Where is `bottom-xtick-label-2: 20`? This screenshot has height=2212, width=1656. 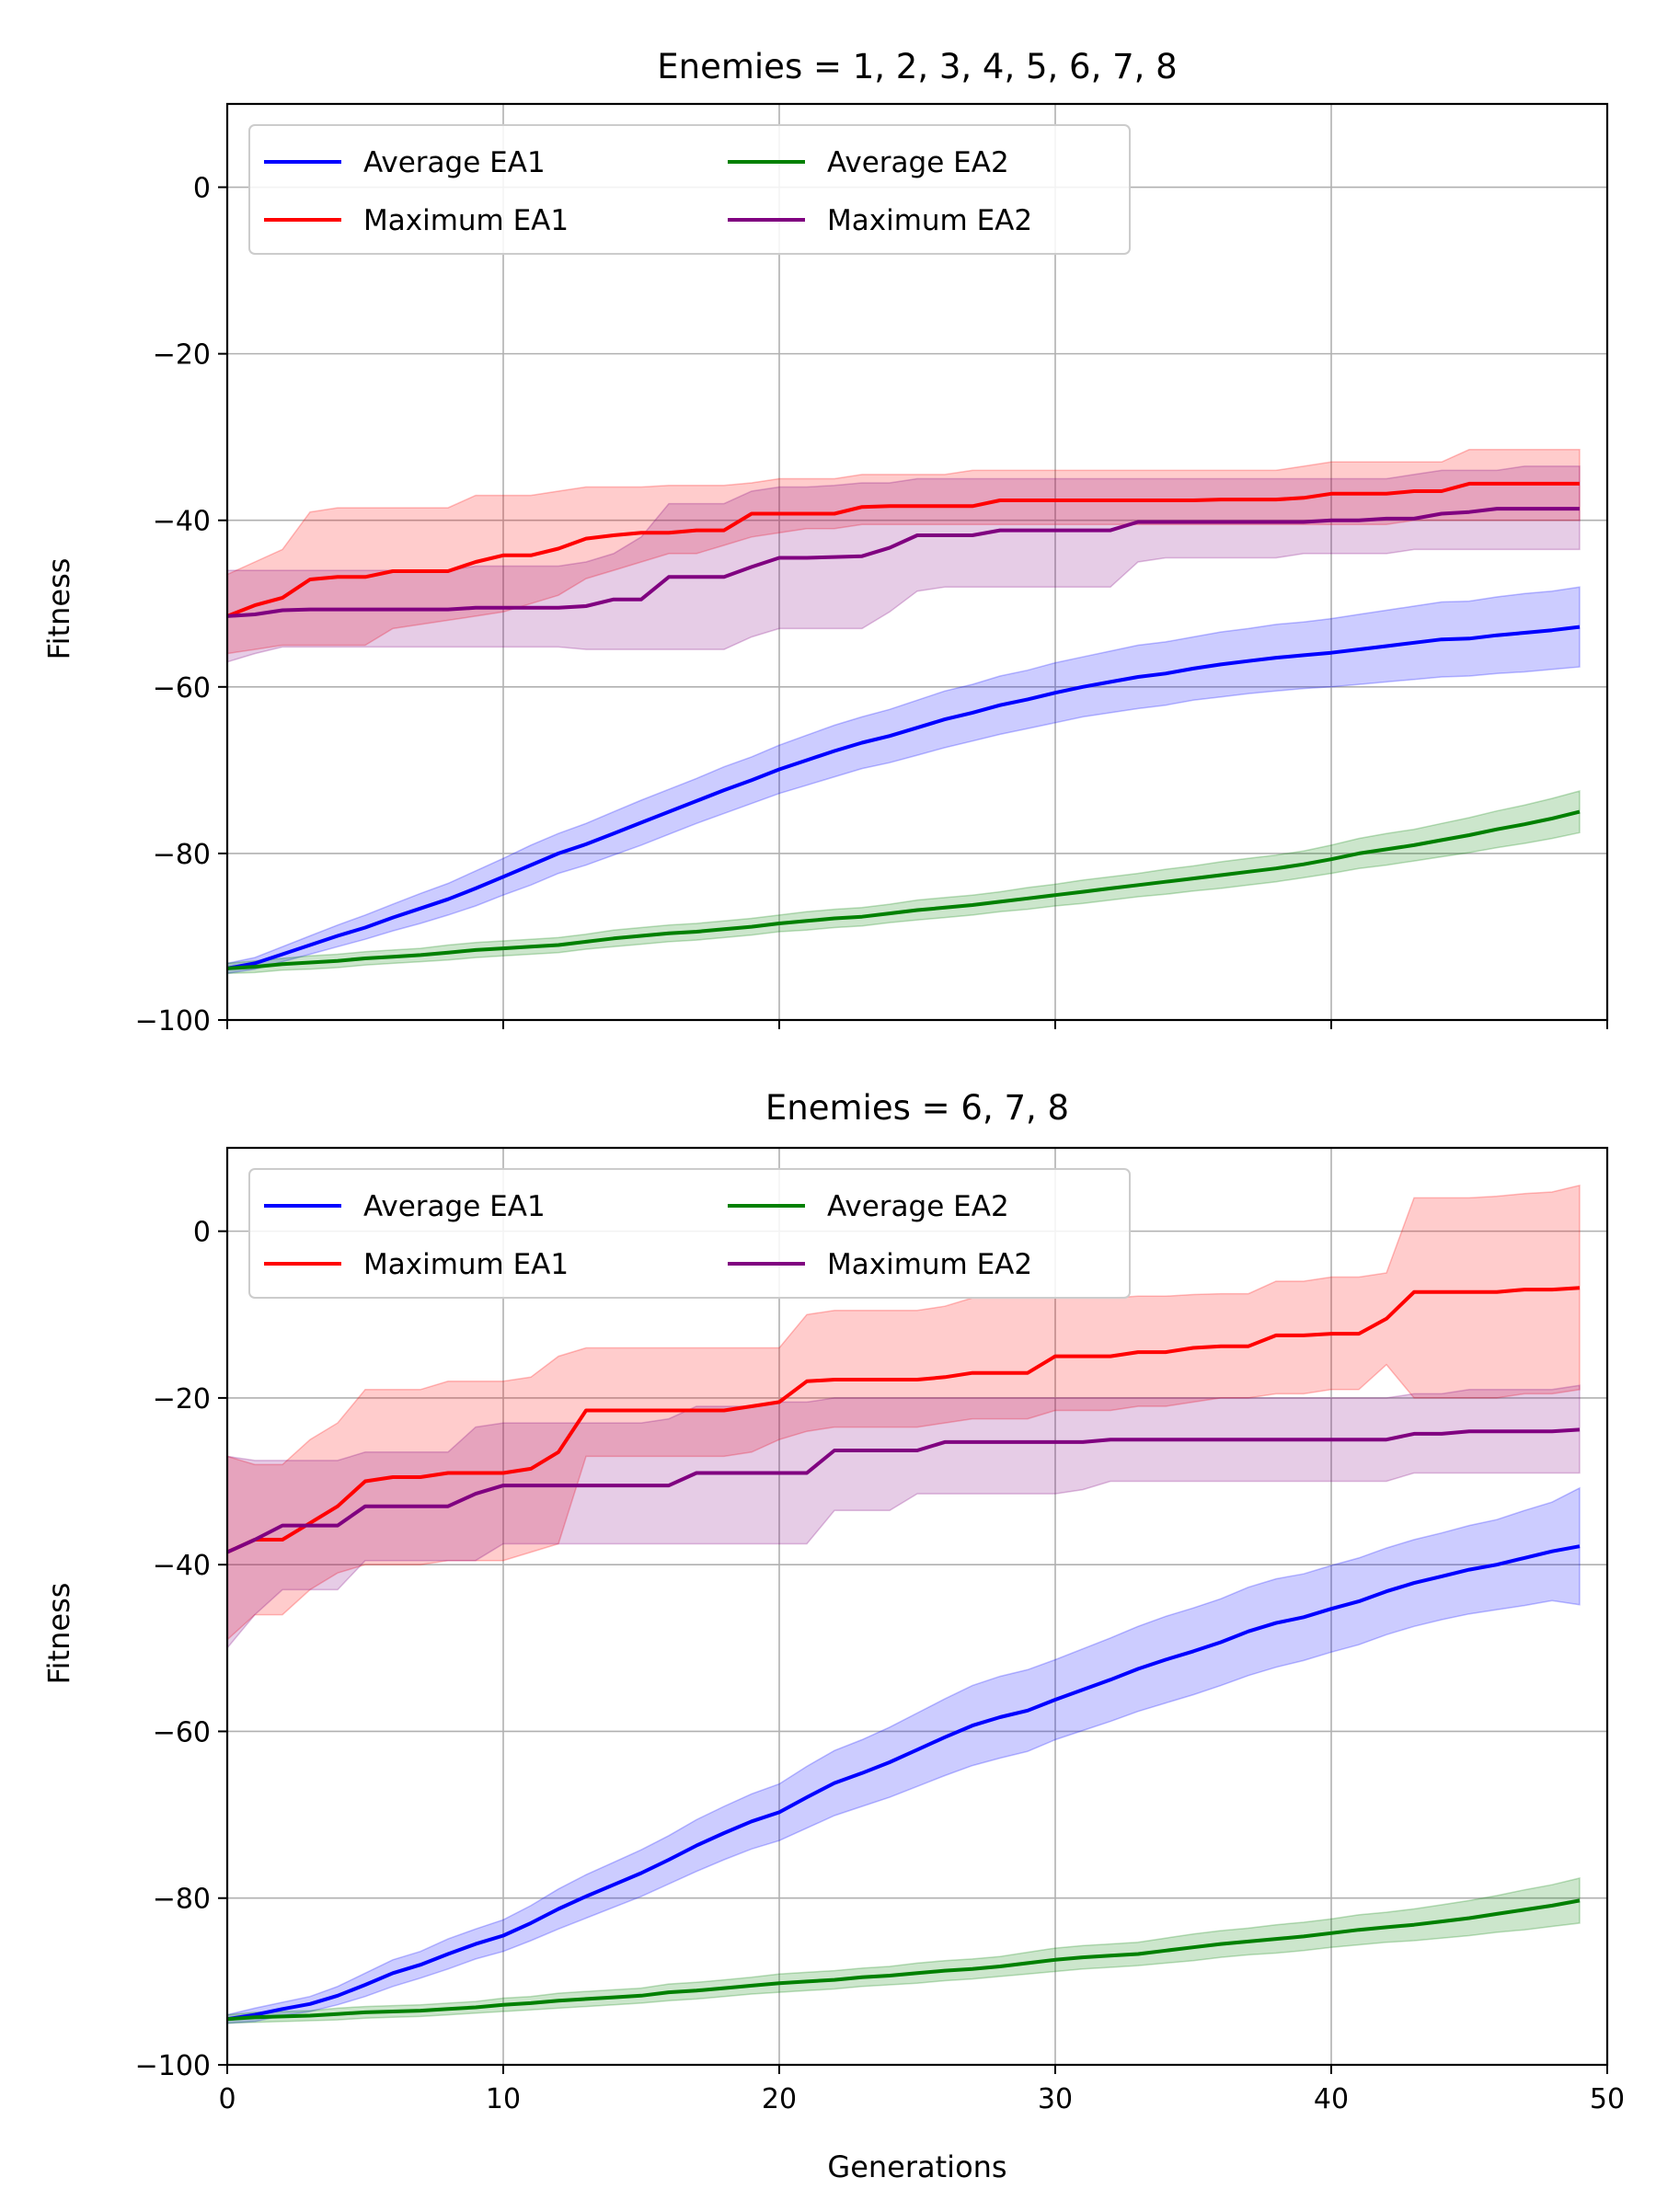 bottom-xtick-label-2: 20 is located at coordinates (779, 2099).